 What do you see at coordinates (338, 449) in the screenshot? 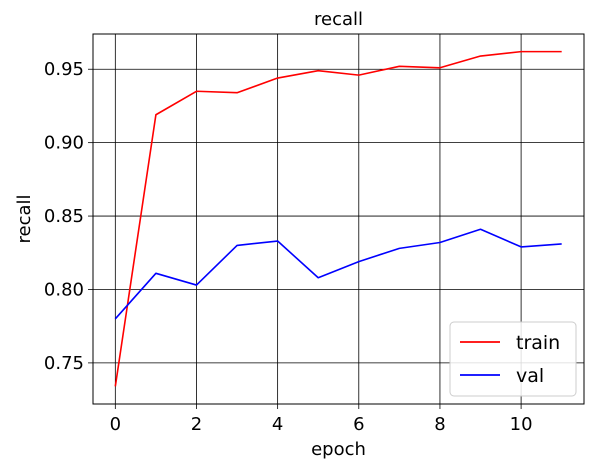
I see `x-axis-label: epoch` at bounding box center [338, 449].